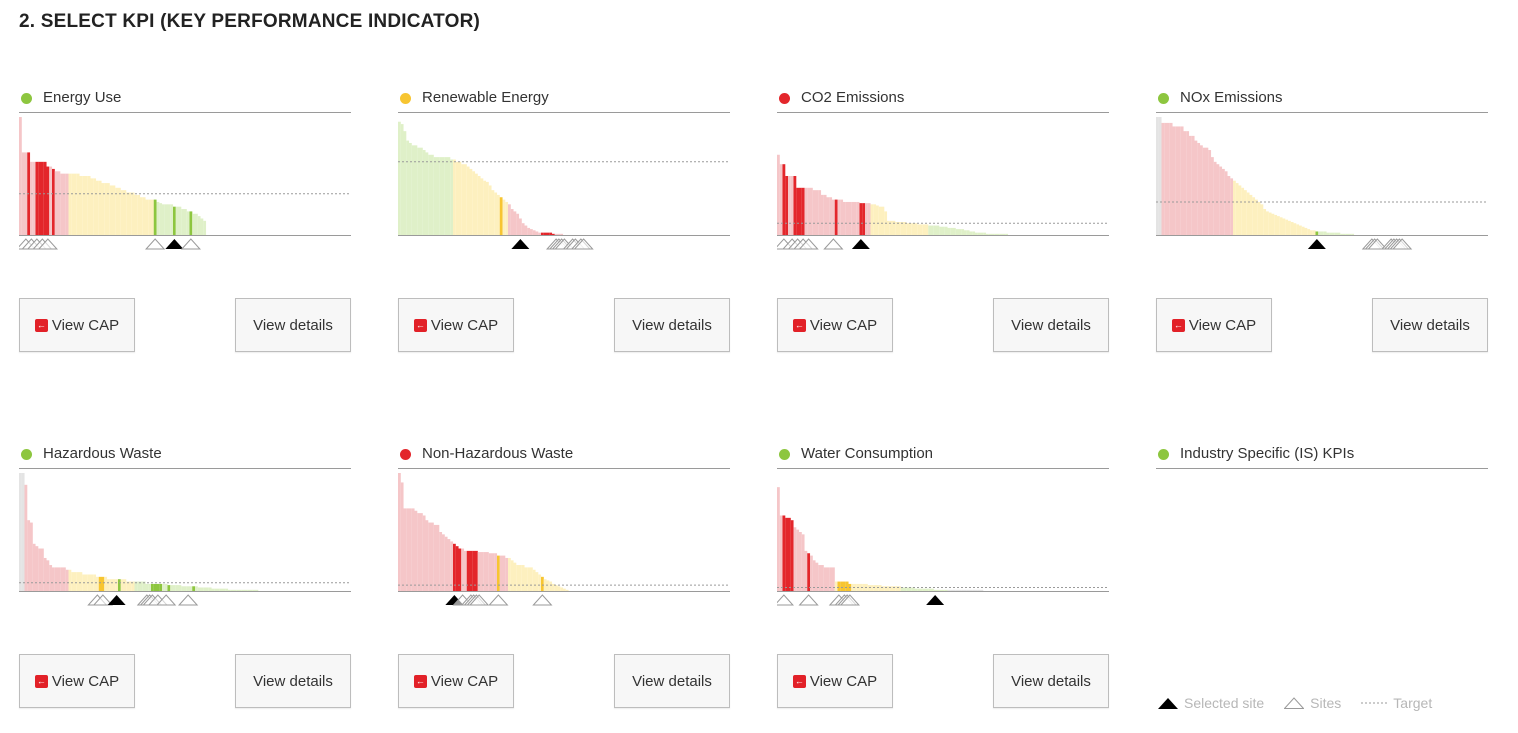 This screenshot has height=733, width=1518. What do you see at coordinates (564, 222) in the screenshot?
I see `kpi-card: Renewable Energy ← View CAP View details` at bounding box center [564, 222].